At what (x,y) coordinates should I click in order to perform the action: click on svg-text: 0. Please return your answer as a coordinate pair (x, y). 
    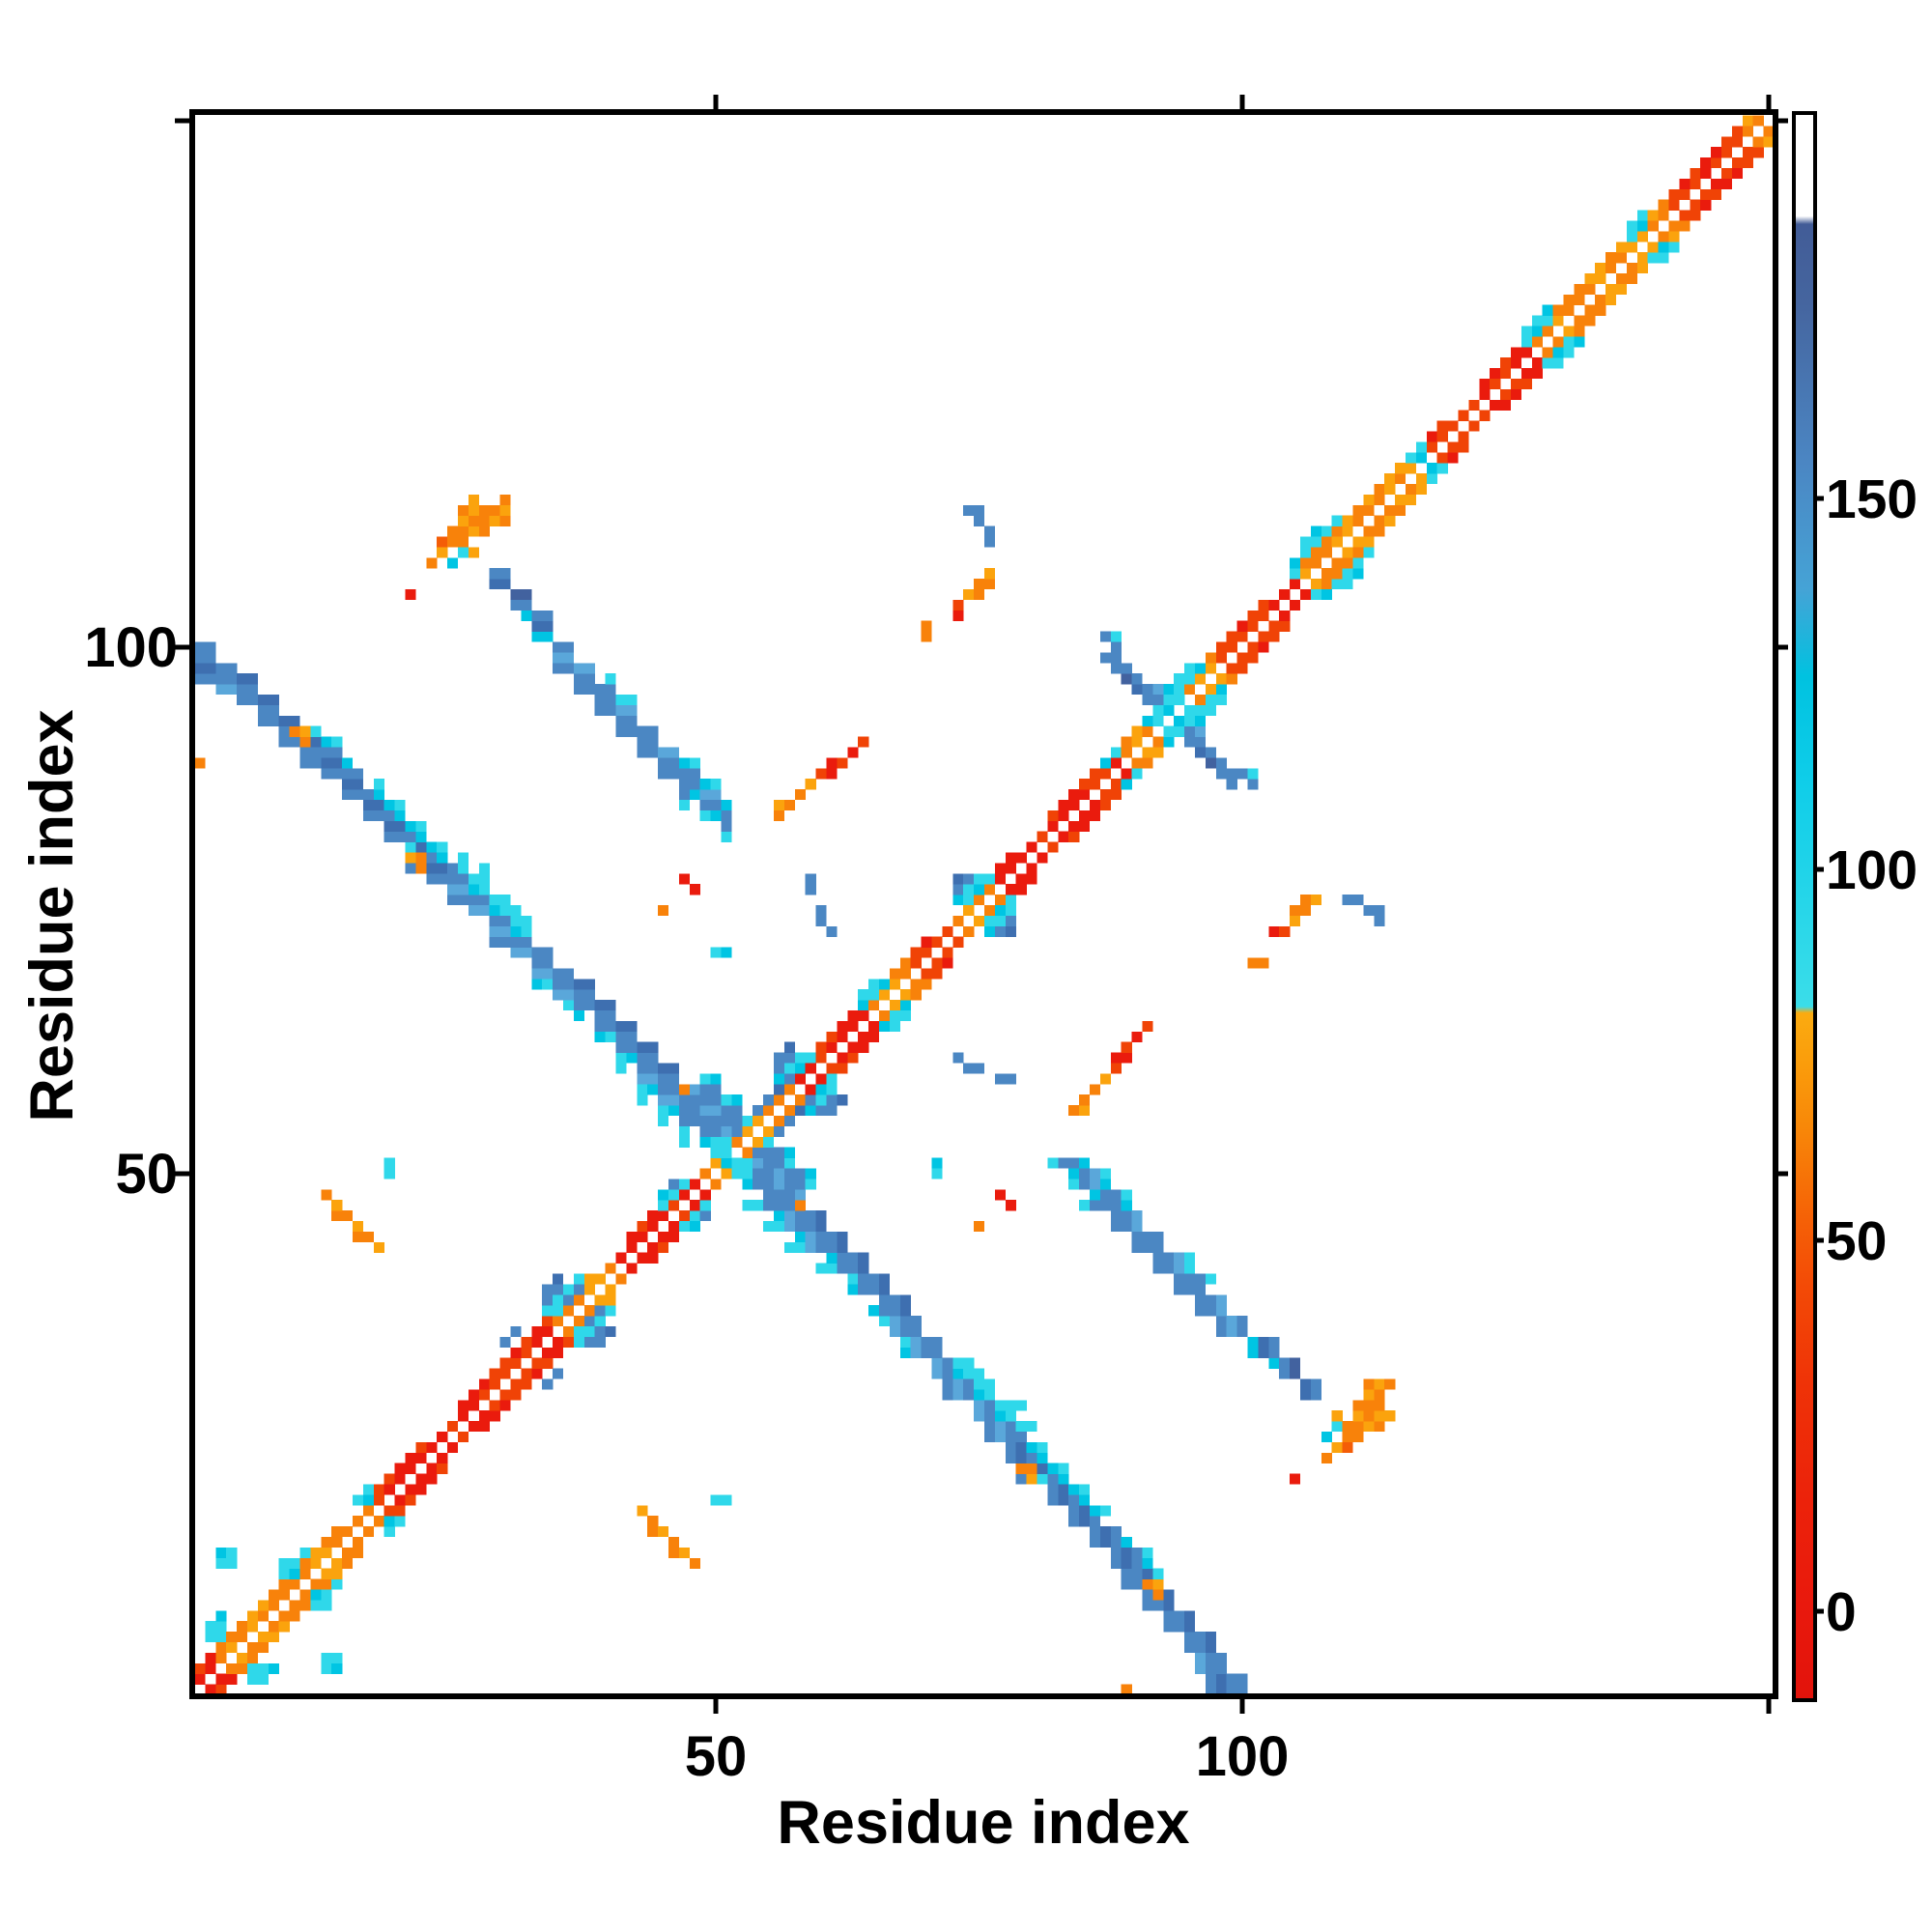
    Looking at the image, I should click on (1841, 1612).